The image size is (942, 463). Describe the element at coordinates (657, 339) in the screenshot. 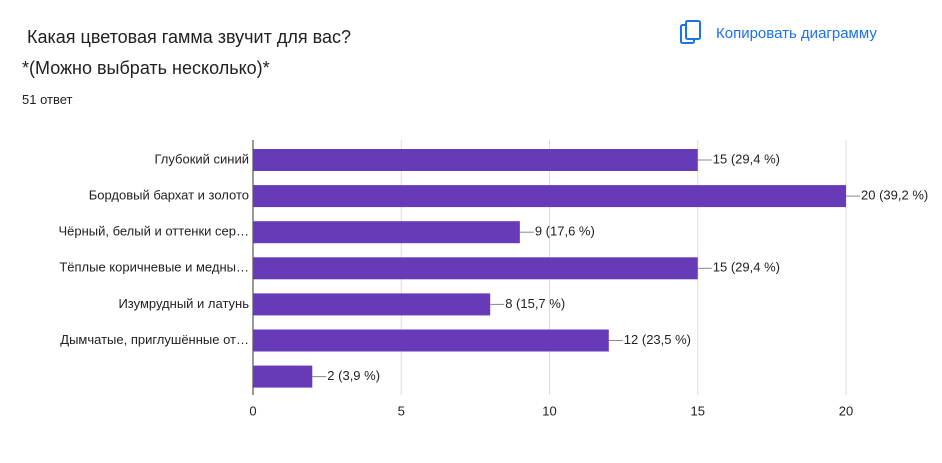

I see `value-label: 12 (23,5 %)` at that location.